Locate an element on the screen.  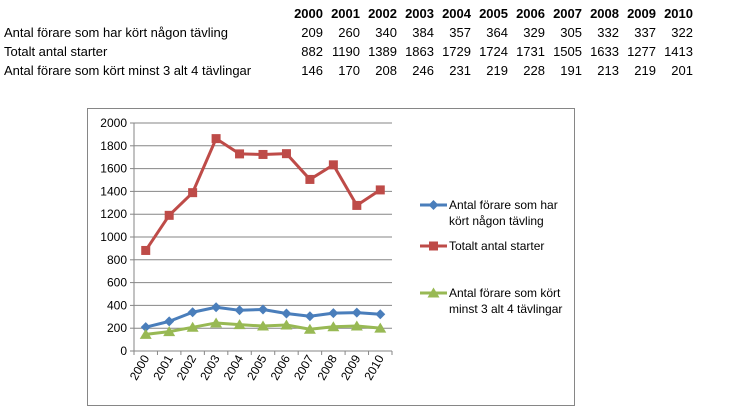
year-header-2005: 2005 is located at coordinates (493, 13).